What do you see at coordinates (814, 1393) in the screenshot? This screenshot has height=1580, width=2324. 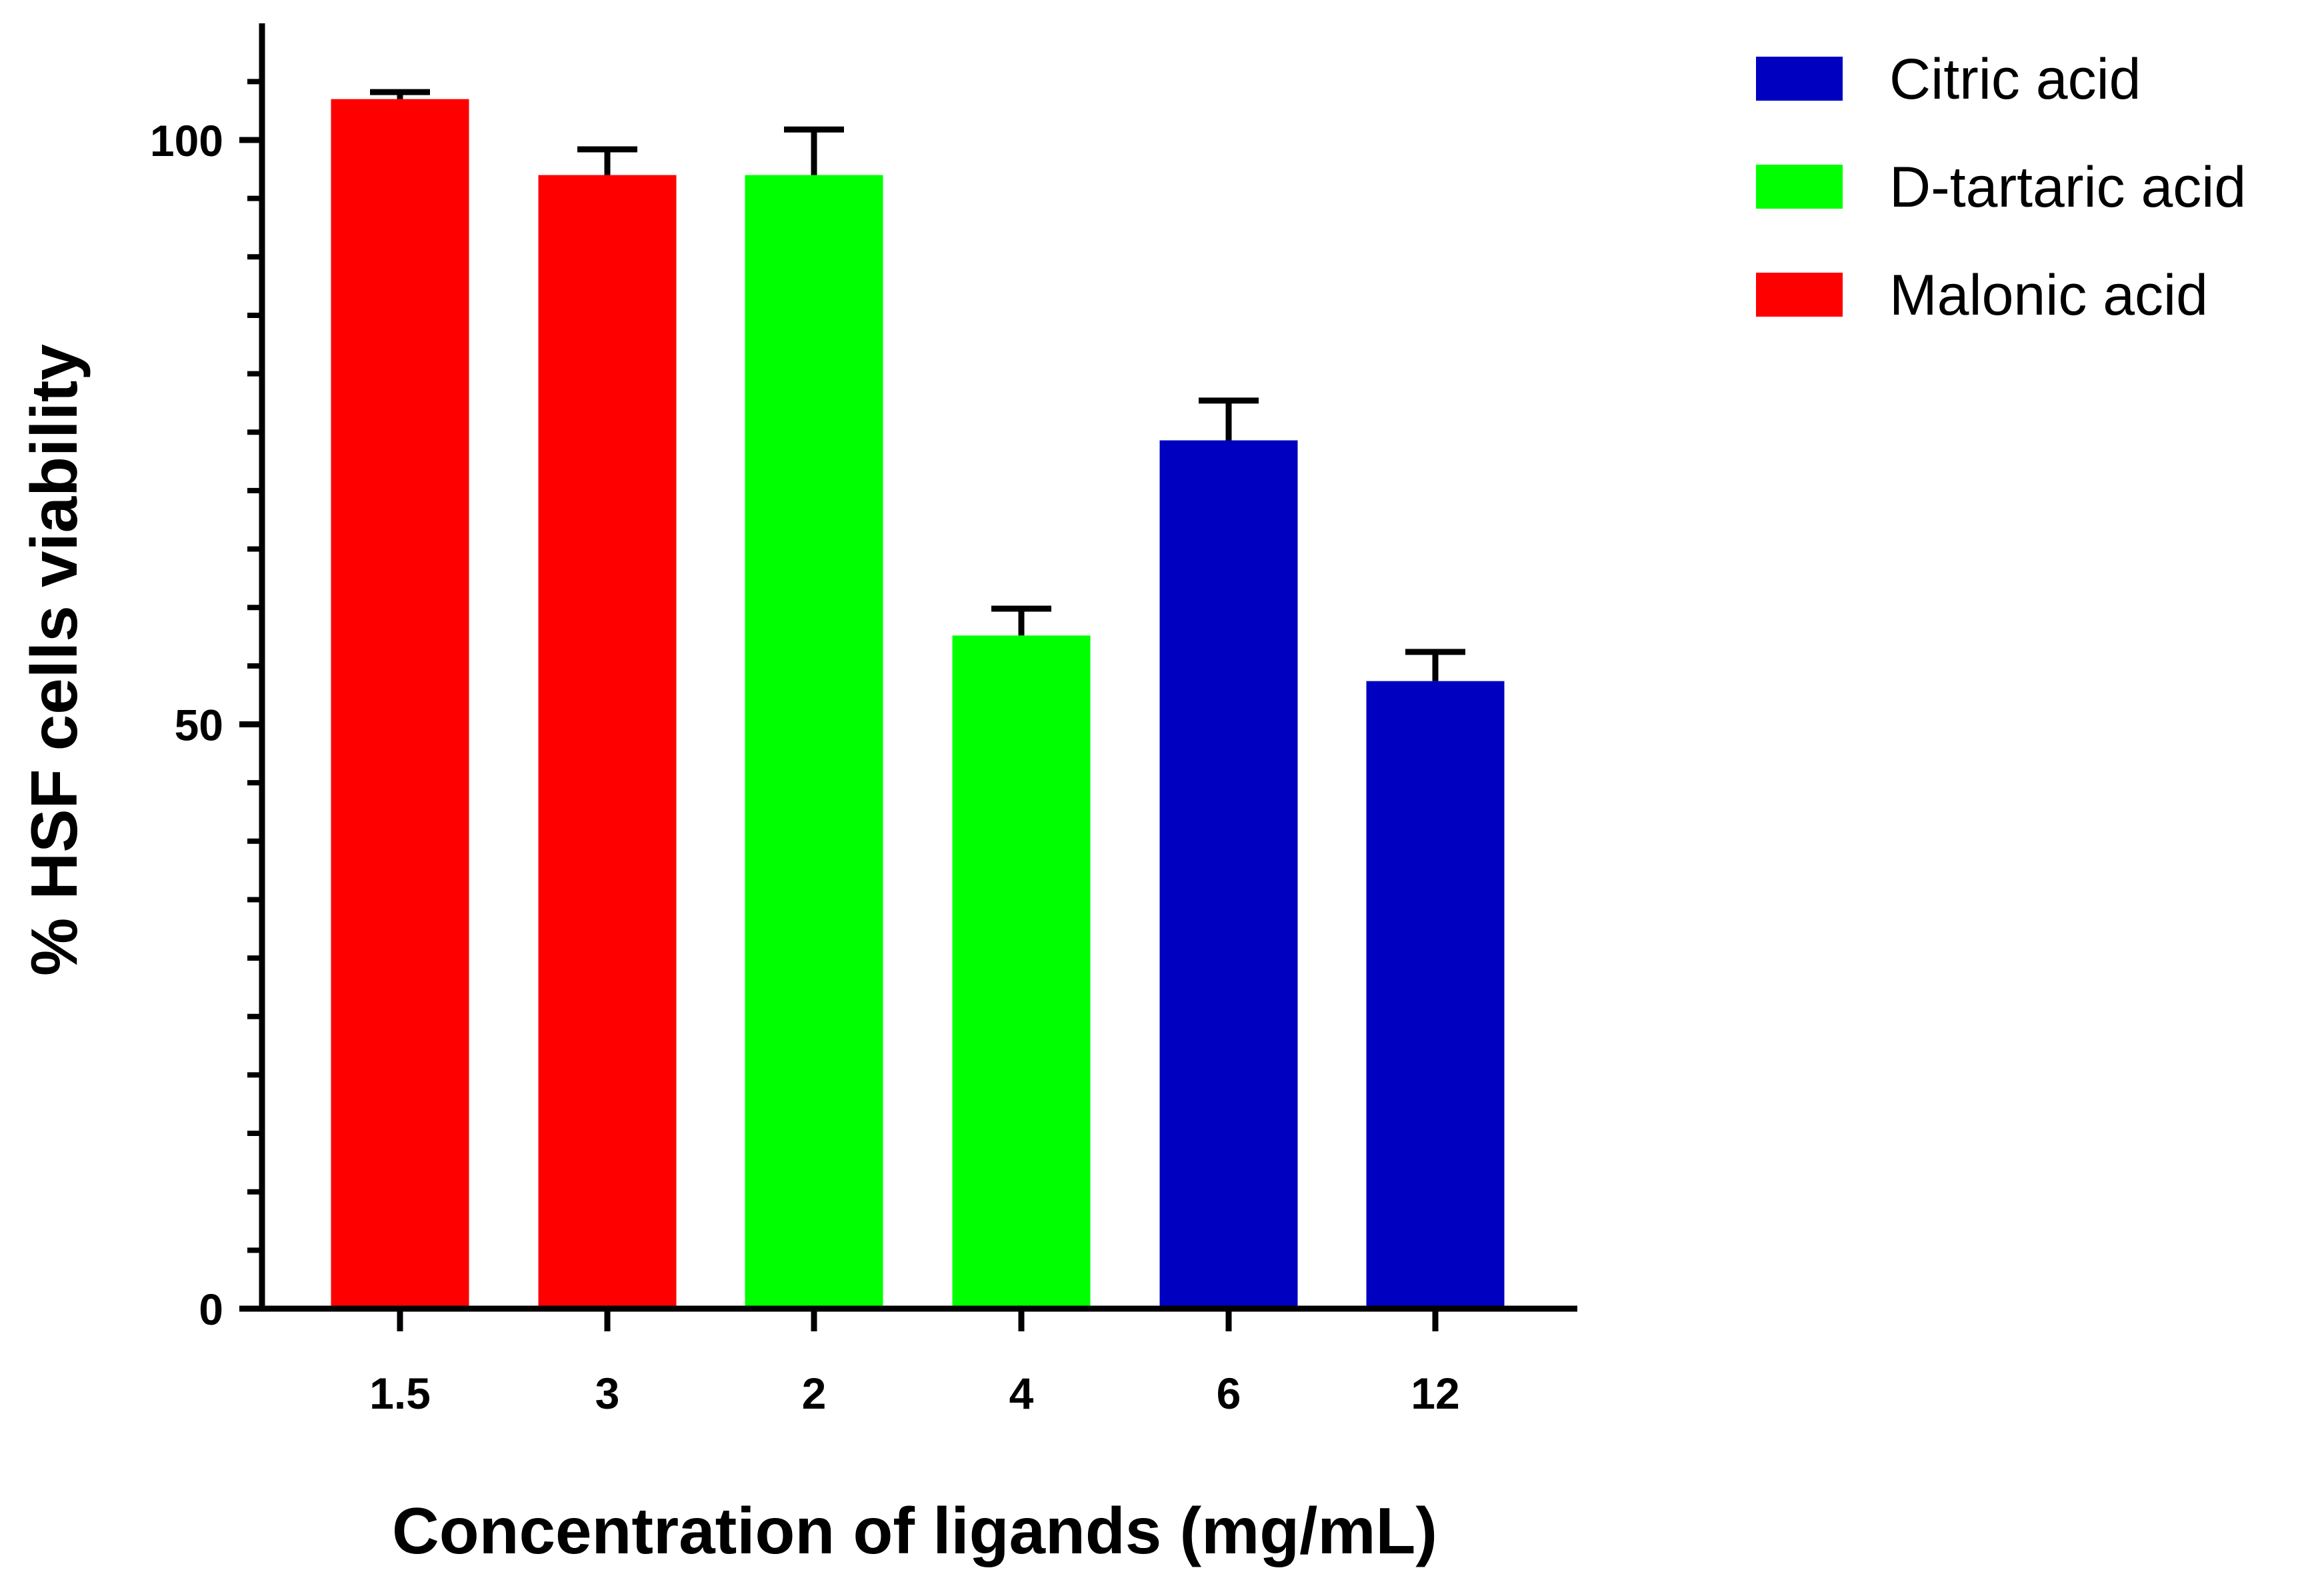 I see `x-tick-label: 2` at bounding box center [814, 1393].